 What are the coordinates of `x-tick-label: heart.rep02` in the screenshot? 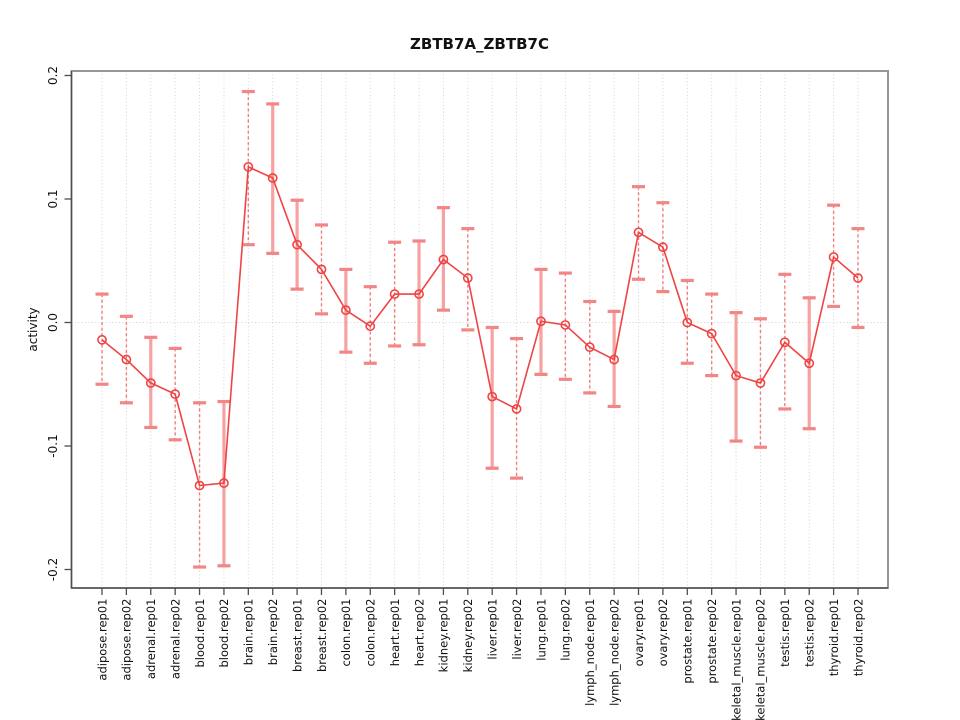 It's located at (419, 633).